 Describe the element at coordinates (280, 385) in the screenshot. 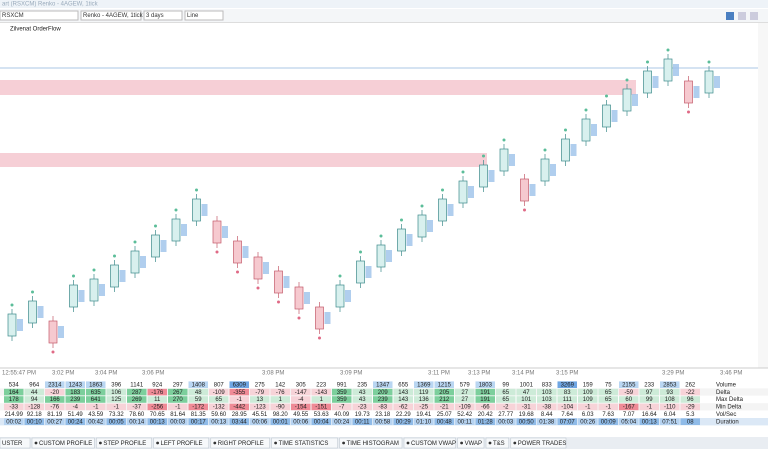

I see `cell: 142` at that location.